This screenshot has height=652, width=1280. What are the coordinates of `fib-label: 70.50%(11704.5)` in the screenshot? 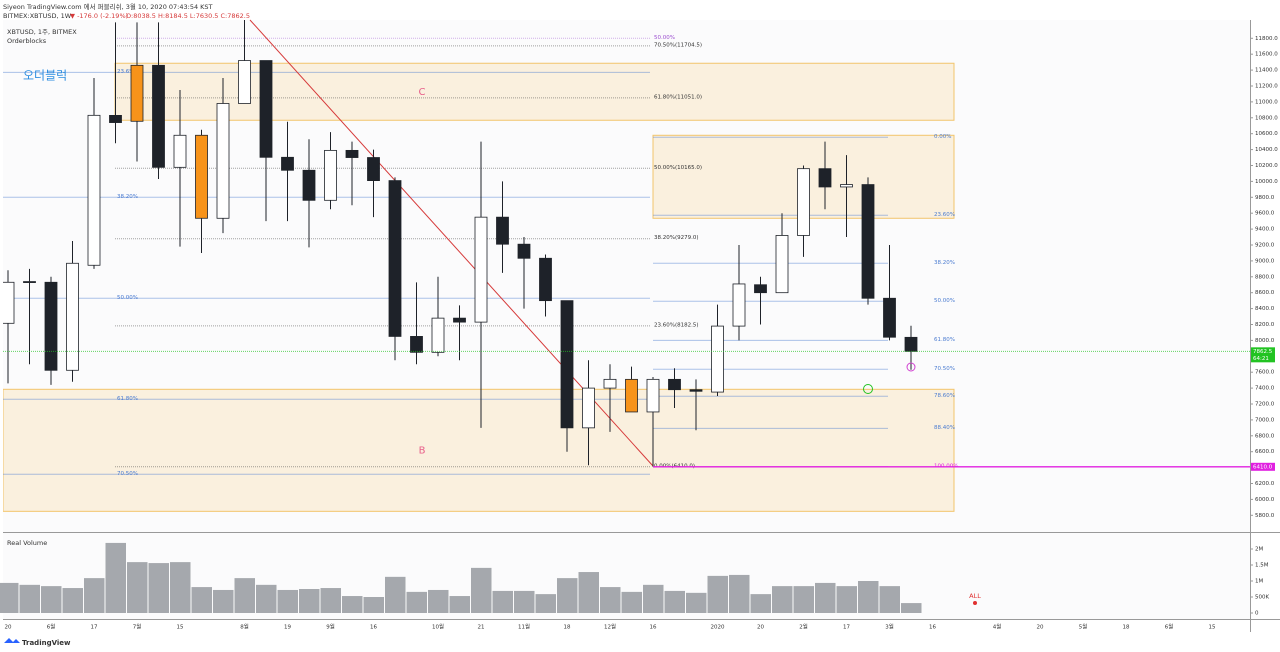 It's located at (678, 45).